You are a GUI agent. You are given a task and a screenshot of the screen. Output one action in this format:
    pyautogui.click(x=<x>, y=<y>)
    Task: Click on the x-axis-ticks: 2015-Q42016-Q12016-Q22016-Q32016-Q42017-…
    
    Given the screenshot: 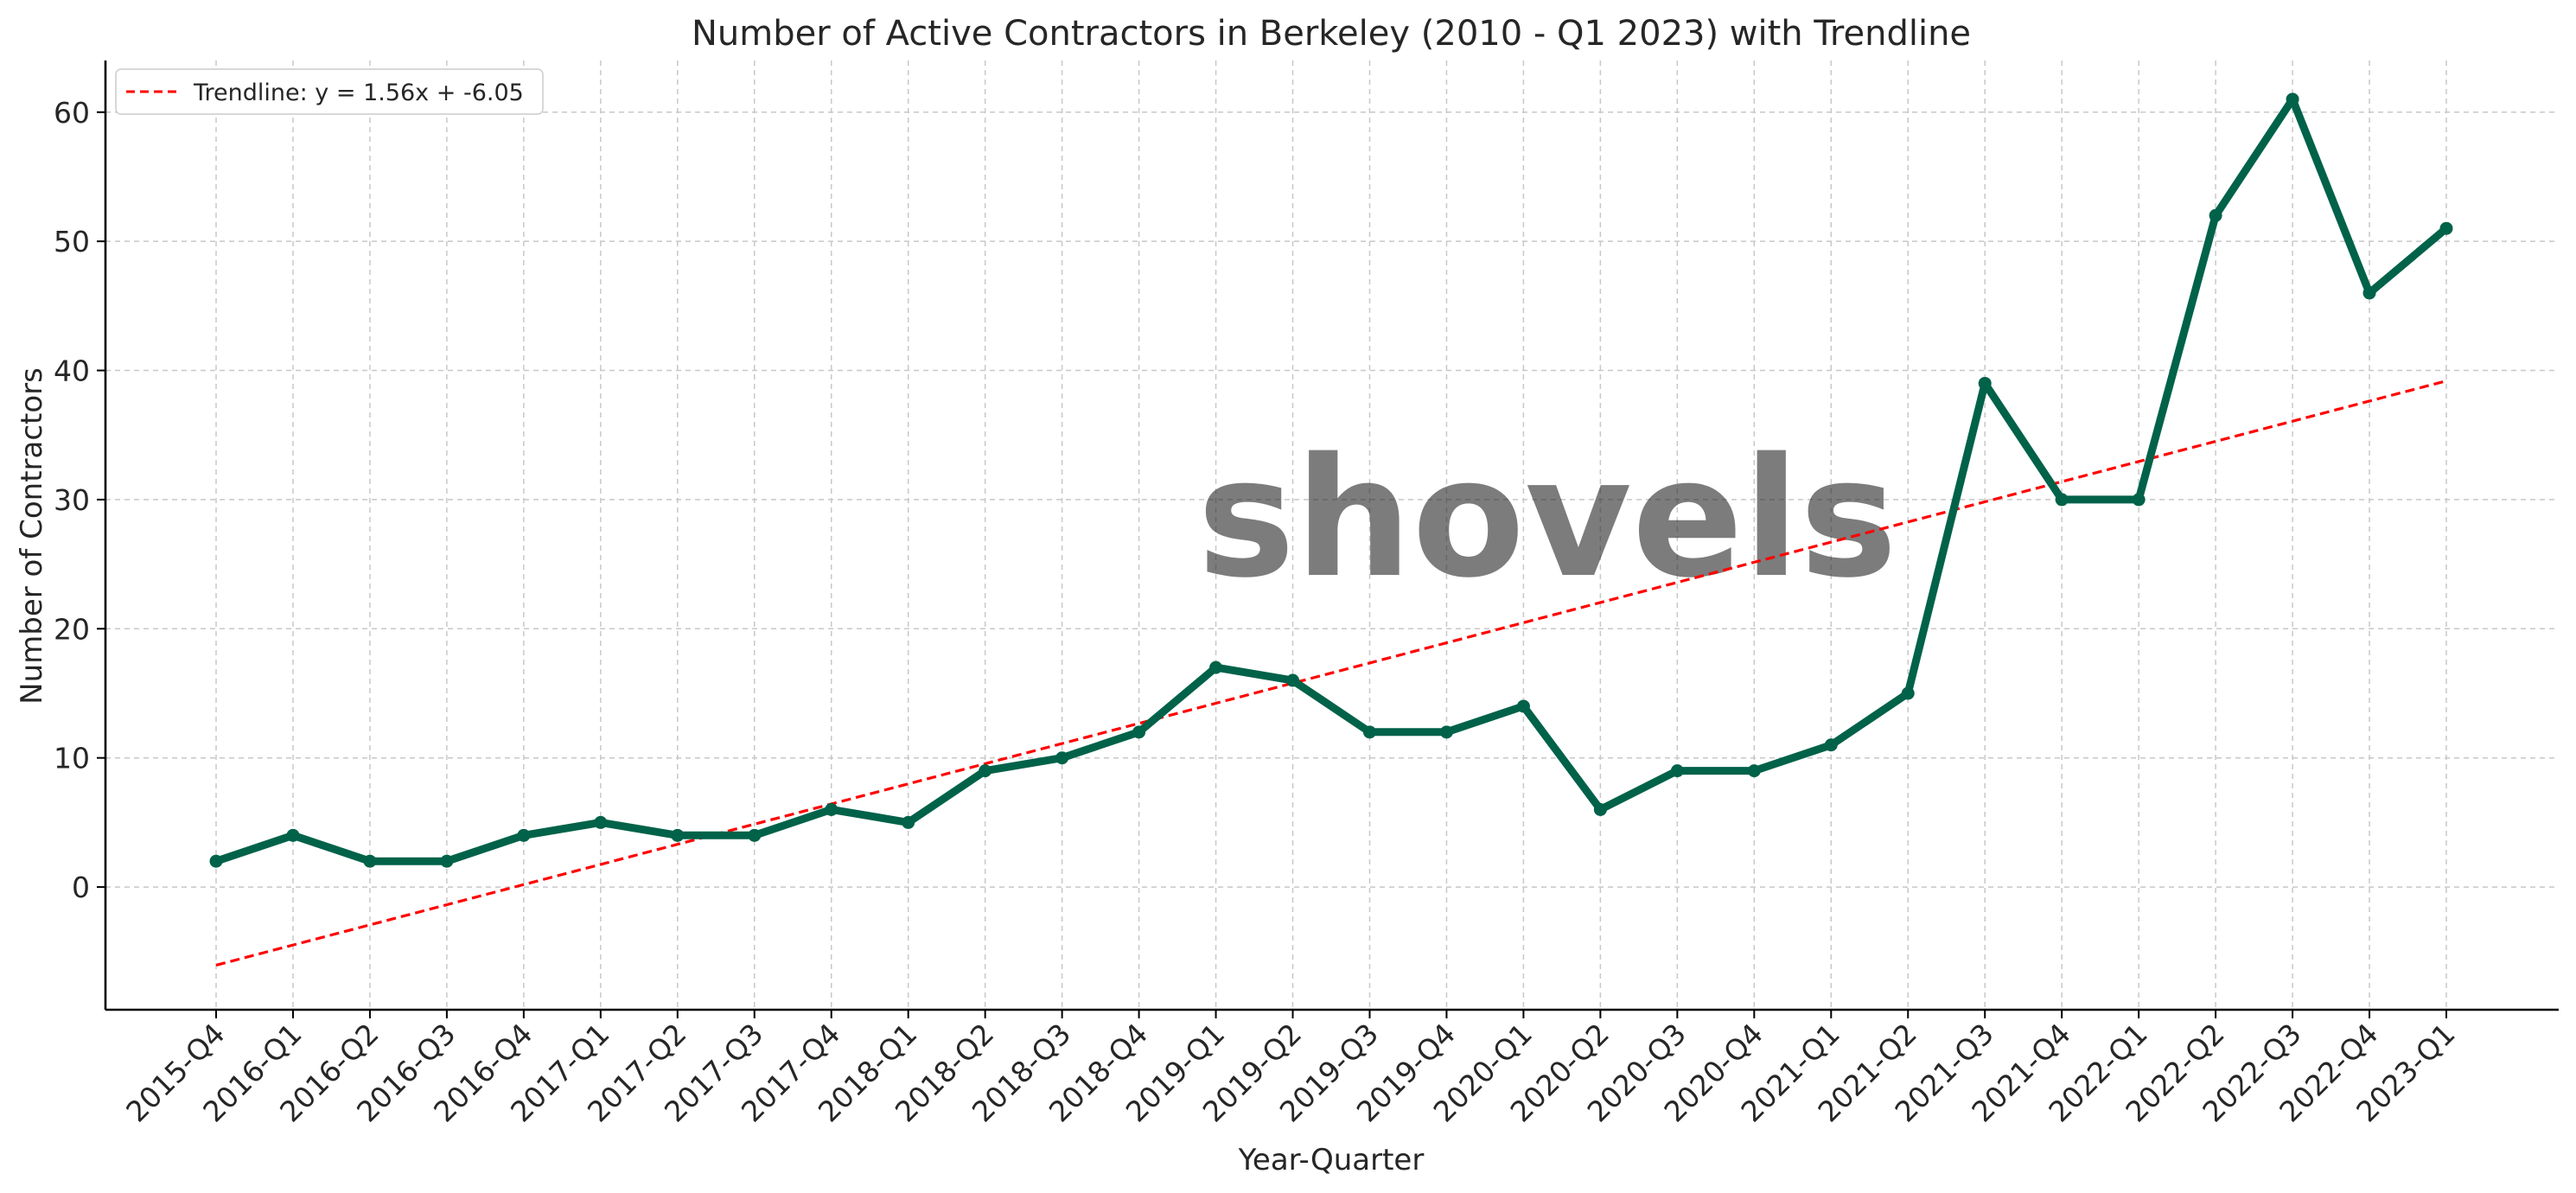 What is the action you would take?
    pyautogui.click(x=1290, y=1069)
    